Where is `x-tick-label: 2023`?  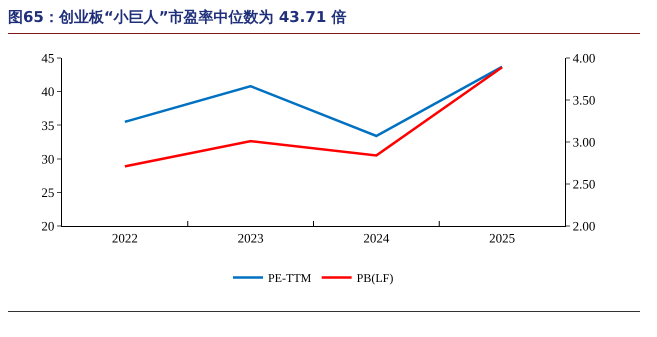
x-tick-label: 2023 is located at coordinates (251, 238).